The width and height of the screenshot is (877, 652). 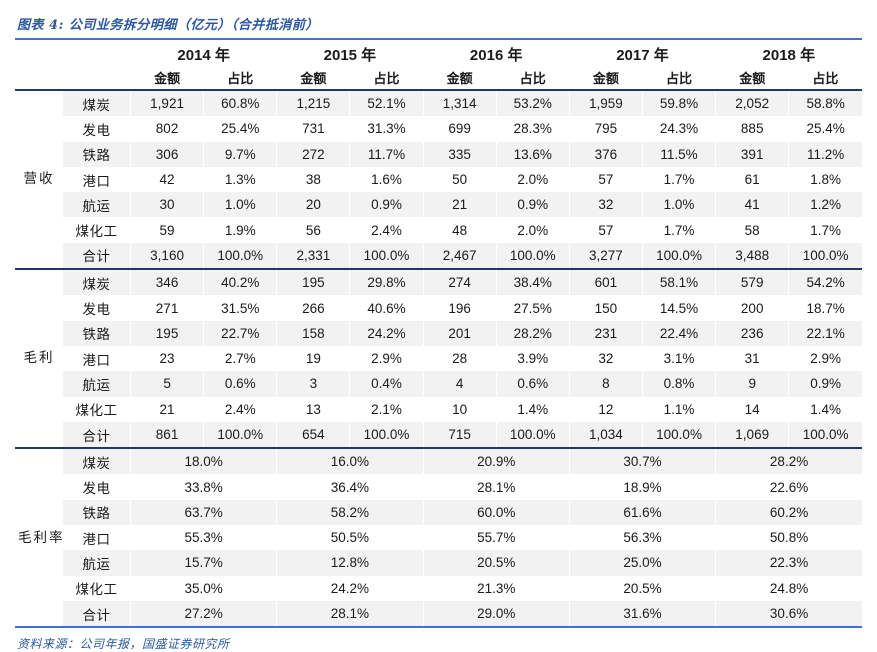 I want to click on share-cell: 40.2%, so click(x=240, y=282).